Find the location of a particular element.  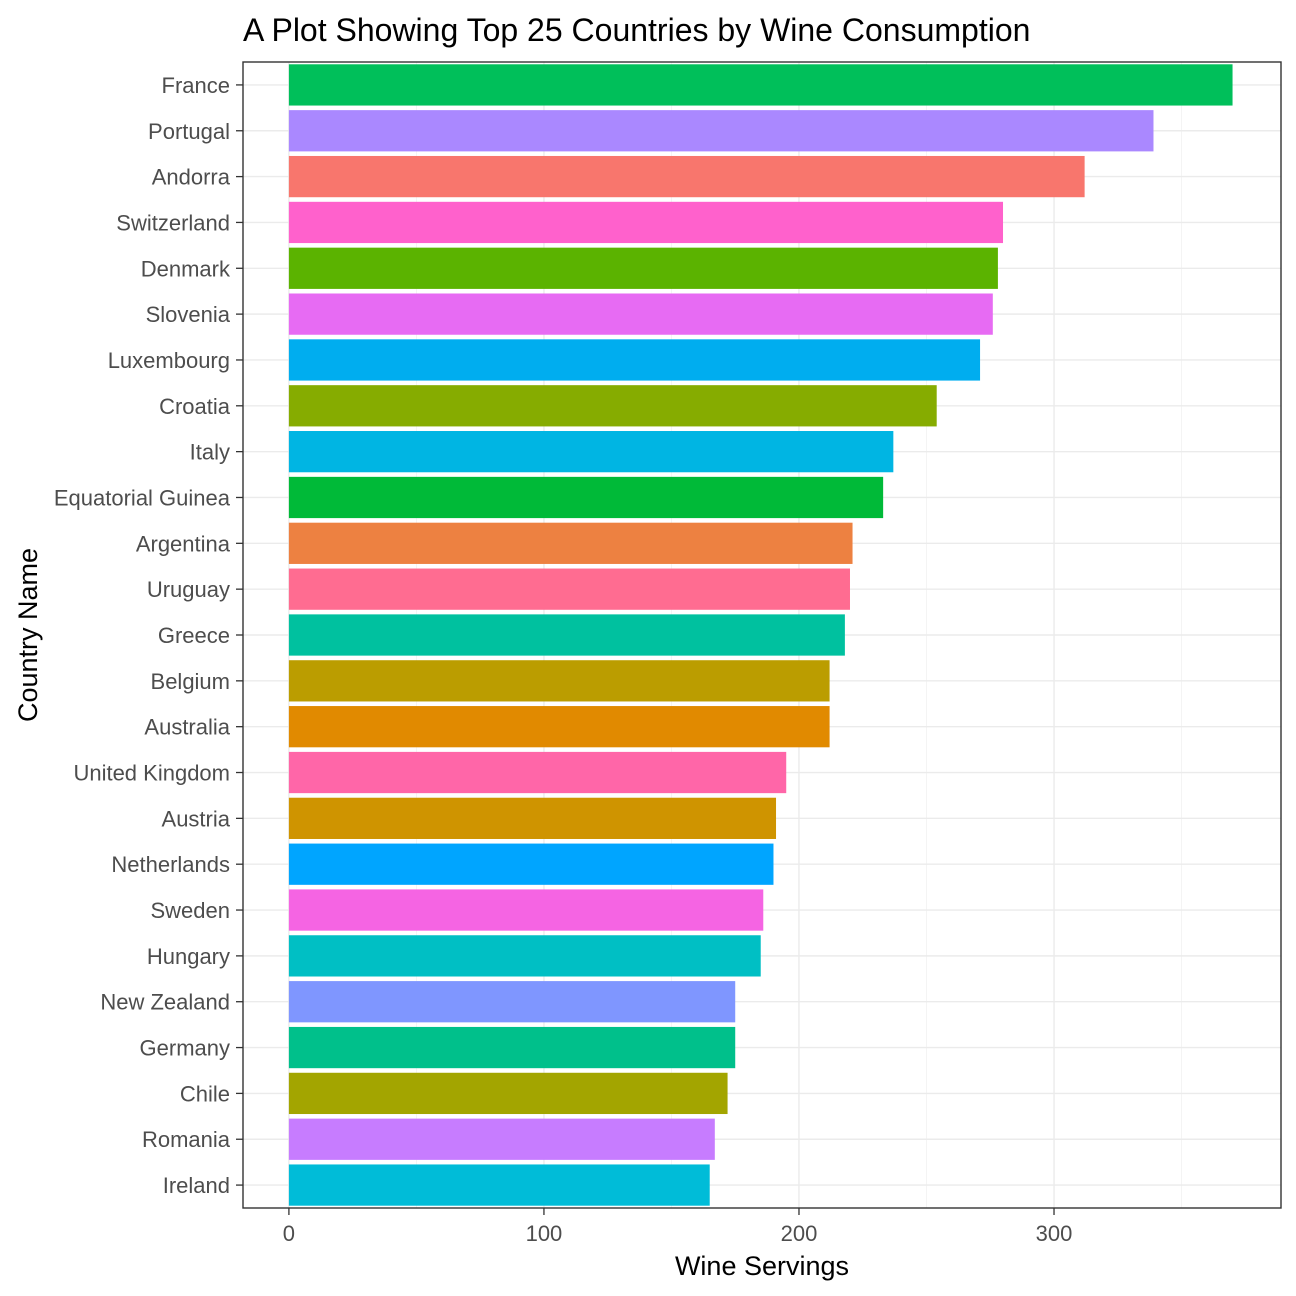

y-tick-label: Belgium is located at coordinates (190, 681).